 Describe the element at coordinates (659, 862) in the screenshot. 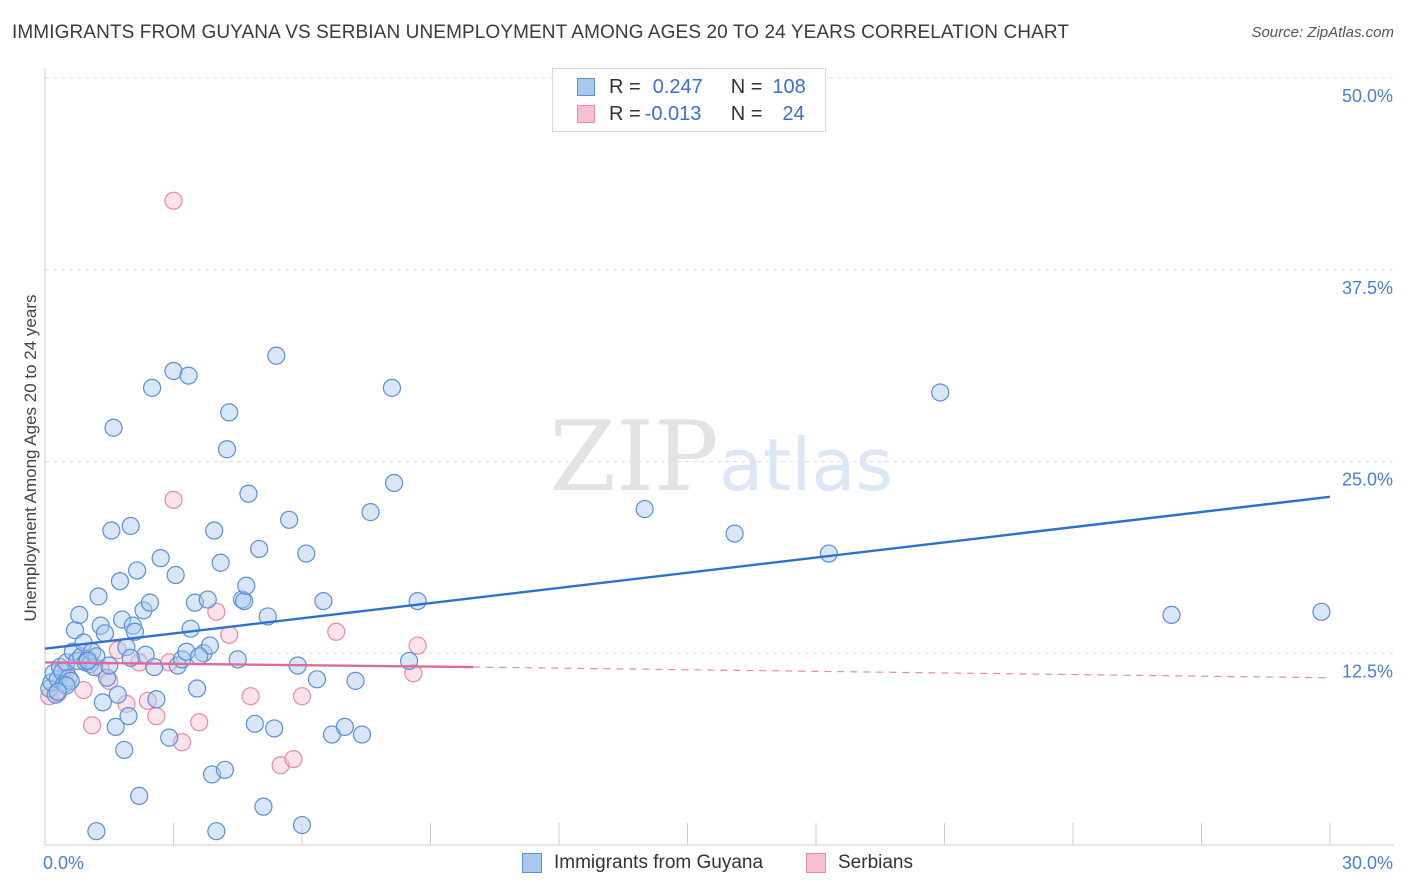

I see `bottom-legend-label-guyana: Immigrants from Guyana` at that location.